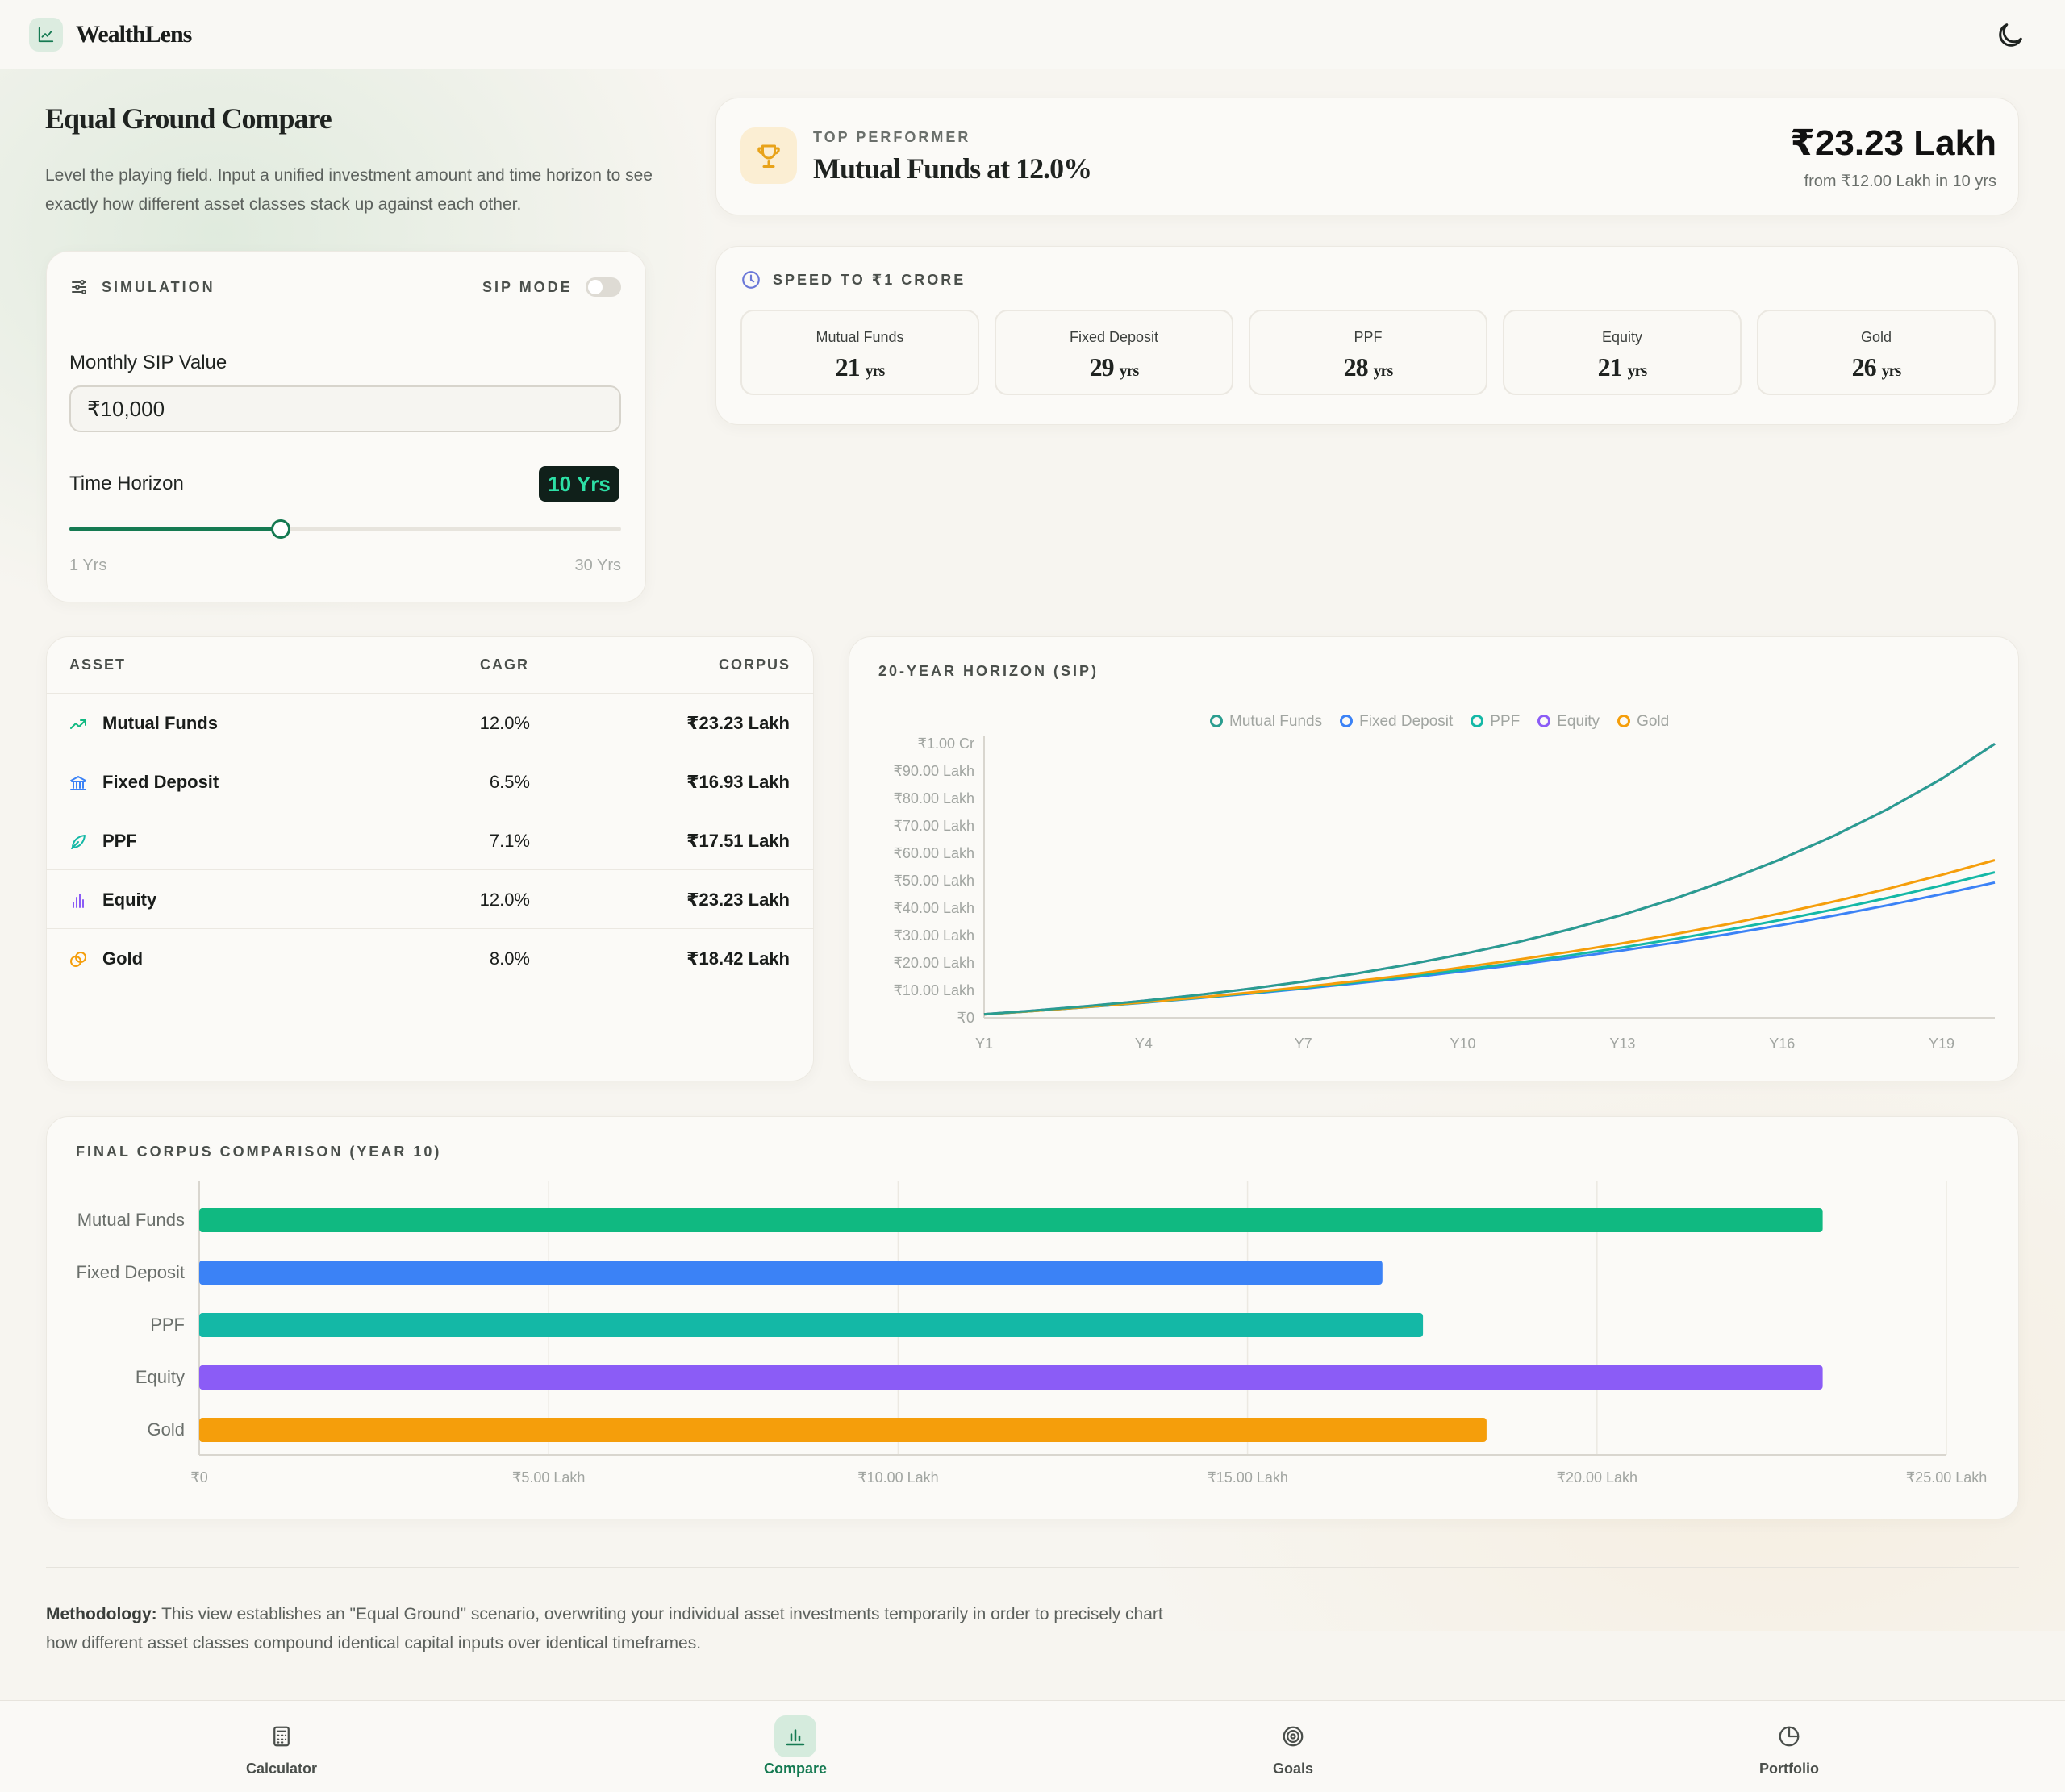 This screenshot has height=1792, width=2065. What do you see at coordinates (1789, 1736) in the screenshot?
I see `pie-chart-icon` at bounding box center [1789, 1736].